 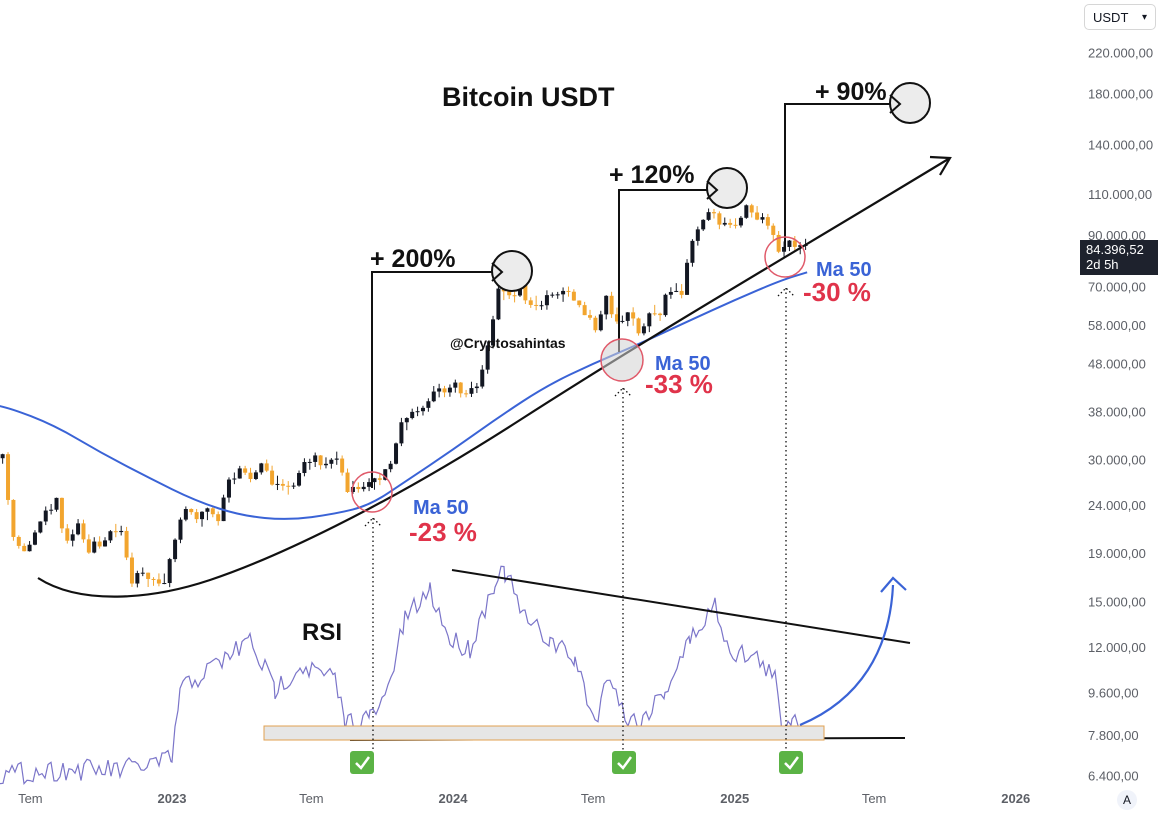 I want to click on chevron-down-icon: ▾, so click(x=1144, y=17).